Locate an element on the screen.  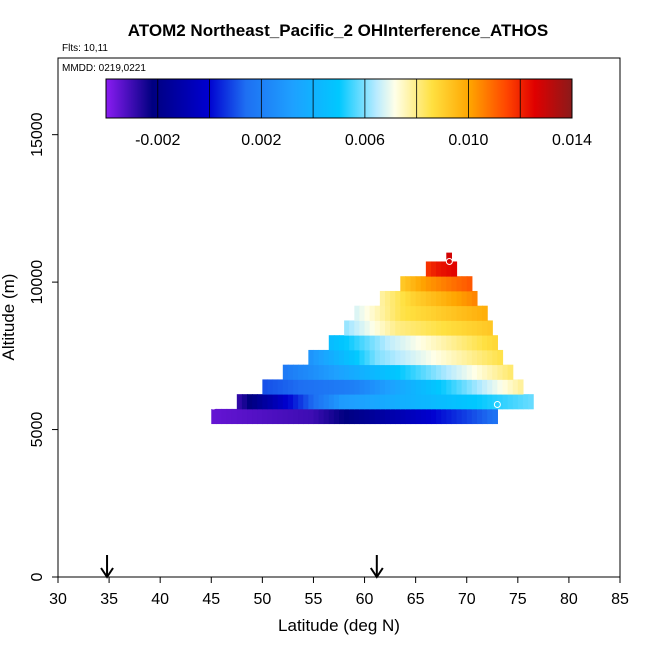
x-axis-label: Latitude (deg N) is located at coordinates (339, 625).